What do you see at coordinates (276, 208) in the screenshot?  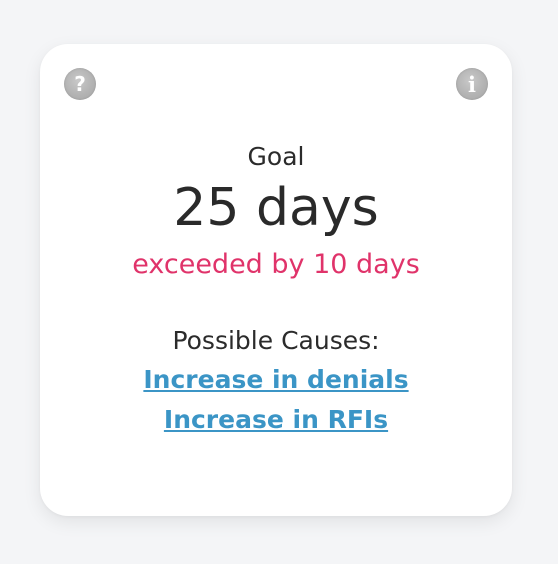 I see `goal-value: 25 days` at bounding box center [276, 208].